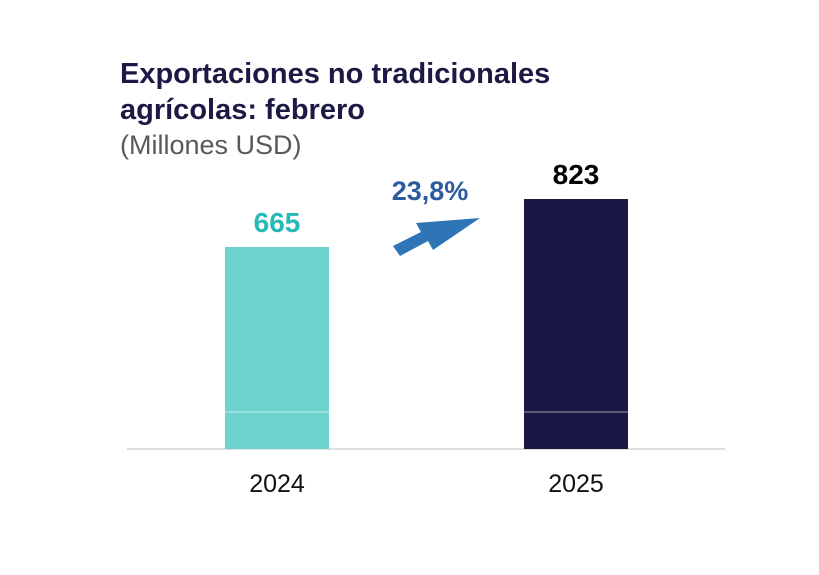 This screenshot has width=819, height=575. I want to click on bar-2025, so click(576, 324).